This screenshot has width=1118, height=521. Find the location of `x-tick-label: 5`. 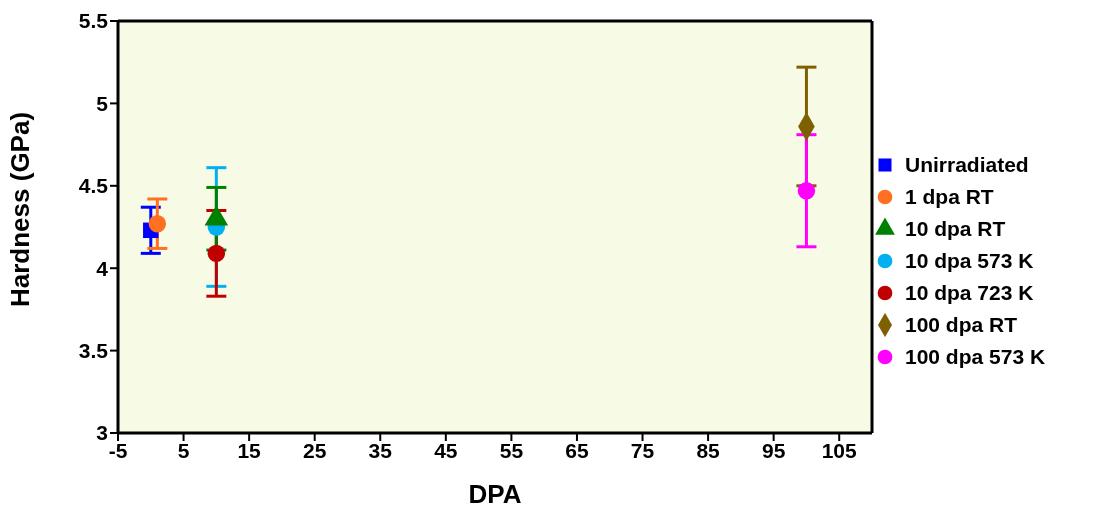

x-tick-label: 5 is located at coordinates (183, 450).